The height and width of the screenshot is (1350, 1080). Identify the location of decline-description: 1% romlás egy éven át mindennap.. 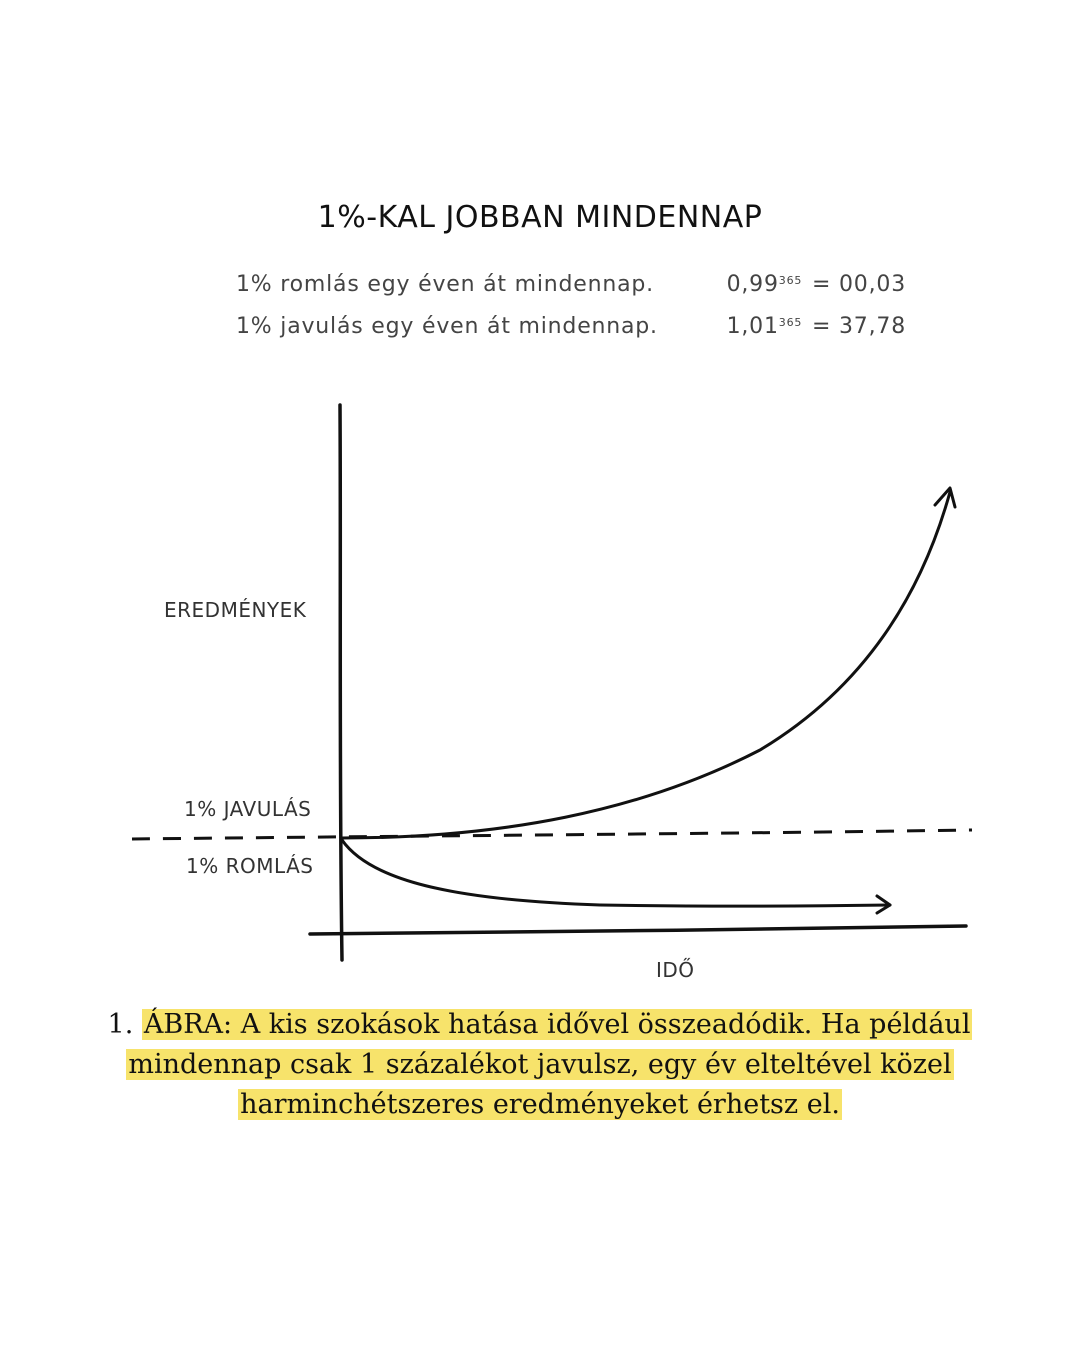
(445, 284).